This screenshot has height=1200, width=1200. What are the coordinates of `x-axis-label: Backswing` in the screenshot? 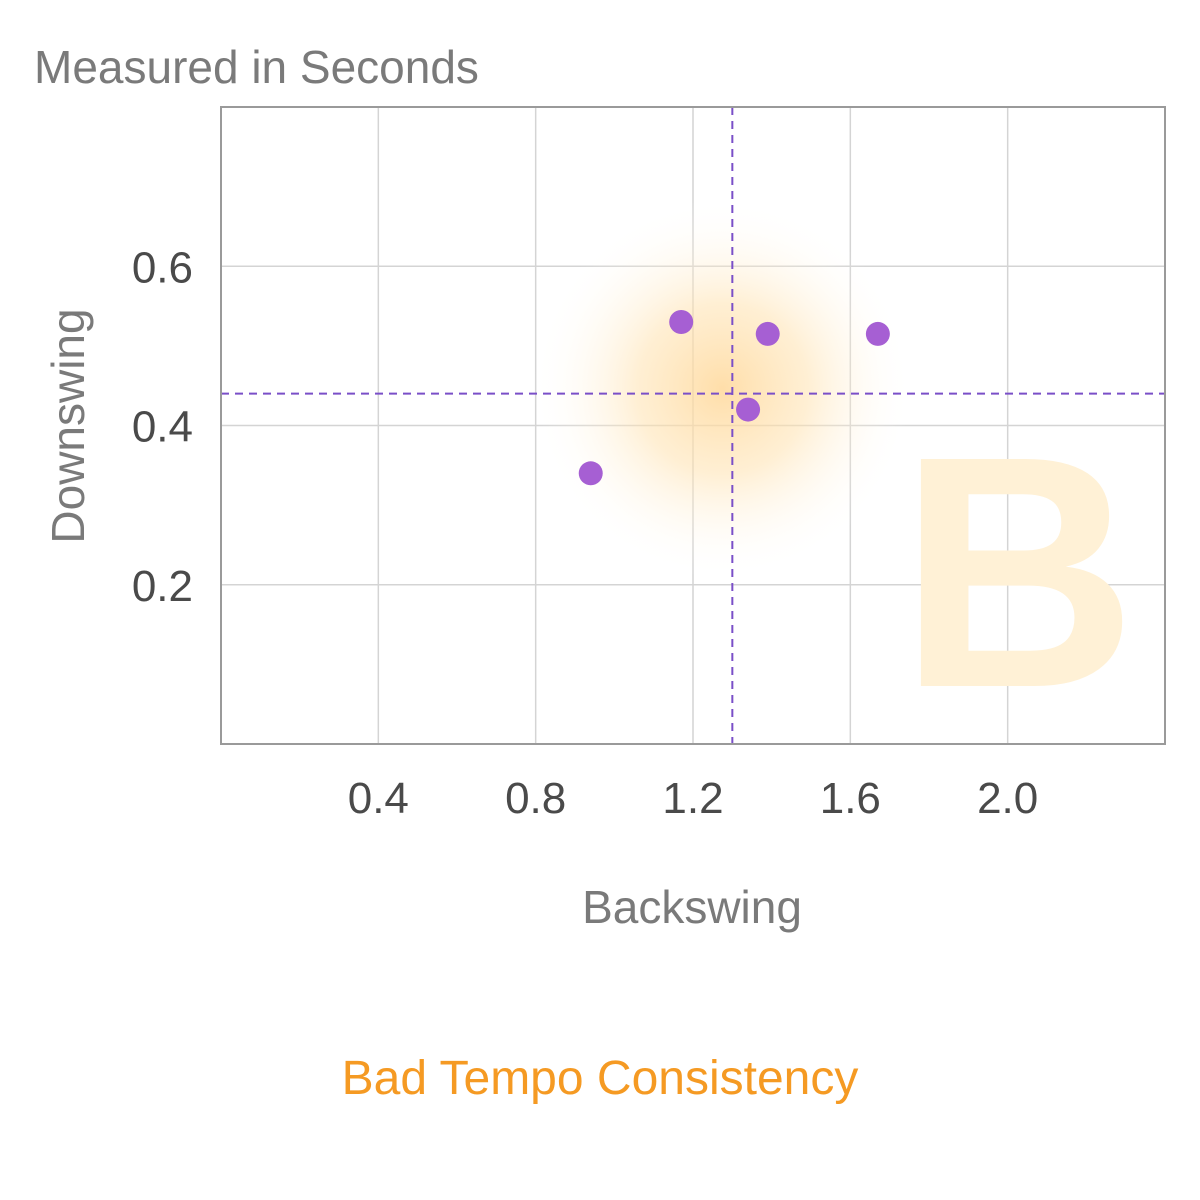 It's located at (692, 907).